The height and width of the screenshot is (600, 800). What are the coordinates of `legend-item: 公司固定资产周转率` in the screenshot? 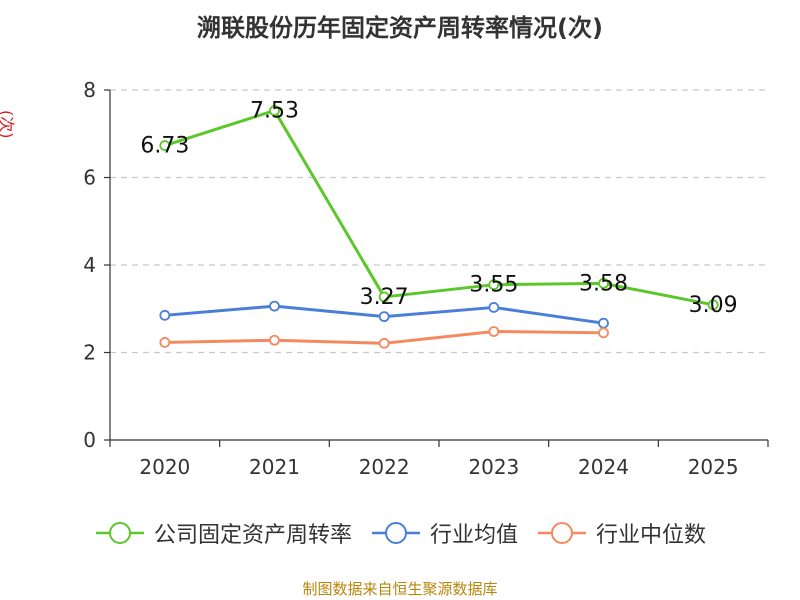 It's located at (223, 533).